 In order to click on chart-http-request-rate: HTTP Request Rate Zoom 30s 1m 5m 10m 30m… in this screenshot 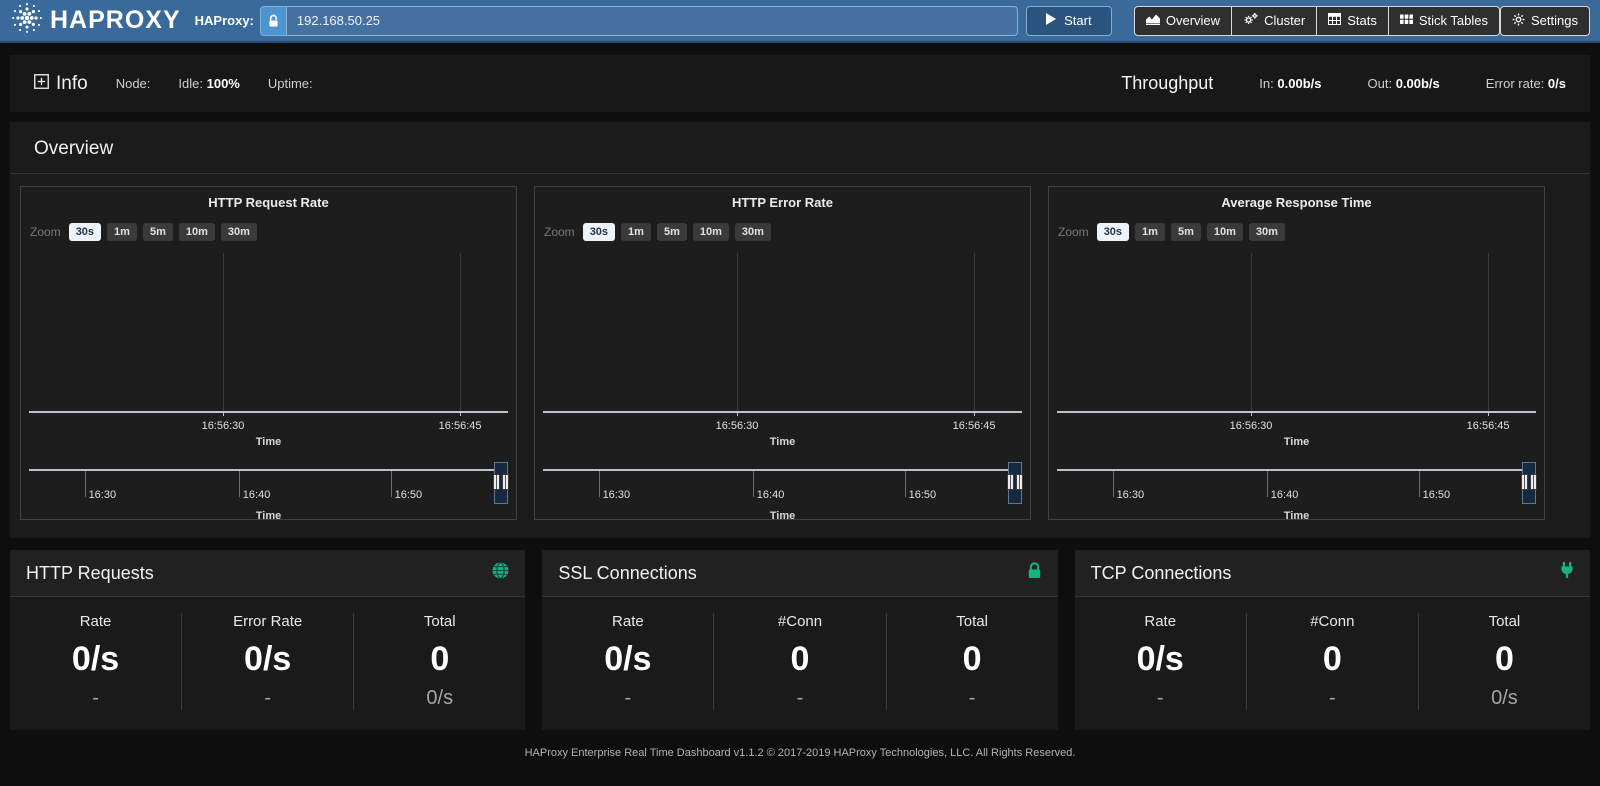, I will do `click(268, 353)`.